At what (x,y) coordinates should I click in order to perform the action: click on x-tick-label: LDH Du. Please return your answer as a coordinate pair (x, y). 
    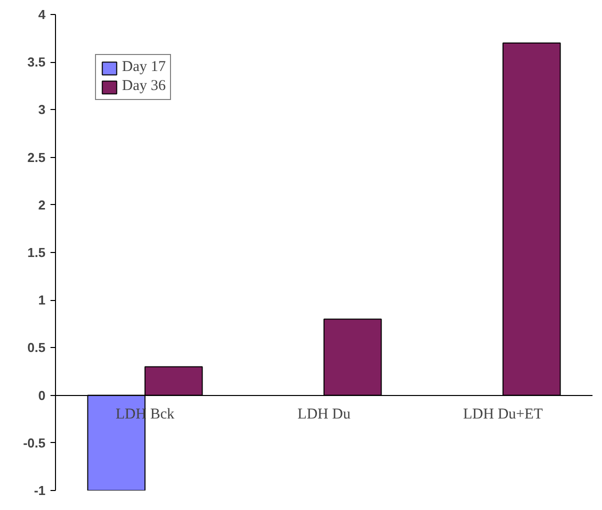
    Looking at the image, I should click on (324, 414).